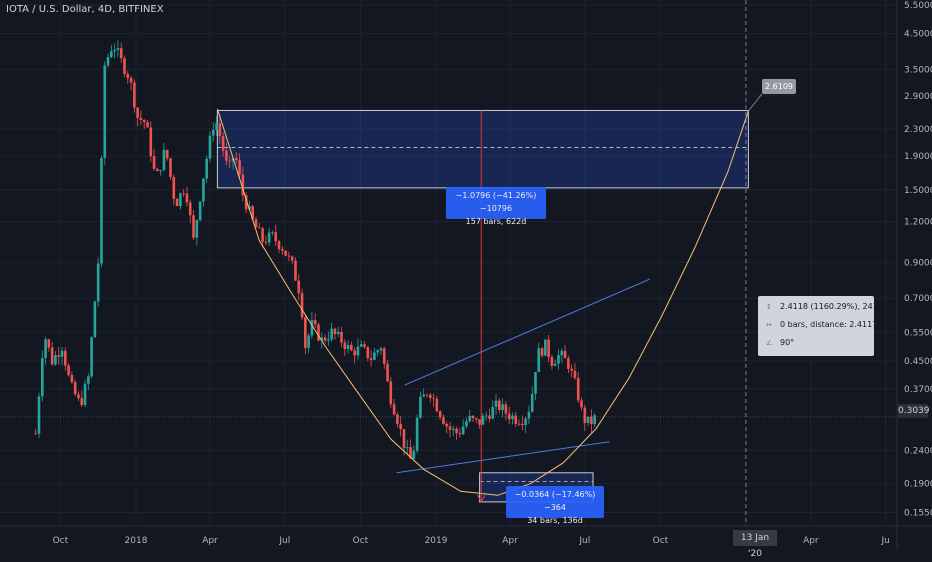 The width and height of the screenshot is (932, 562). What do you see at coordinates (503, 457) in the screenshot?
I see `channel-lower-line` at bounding box center [503, 457].